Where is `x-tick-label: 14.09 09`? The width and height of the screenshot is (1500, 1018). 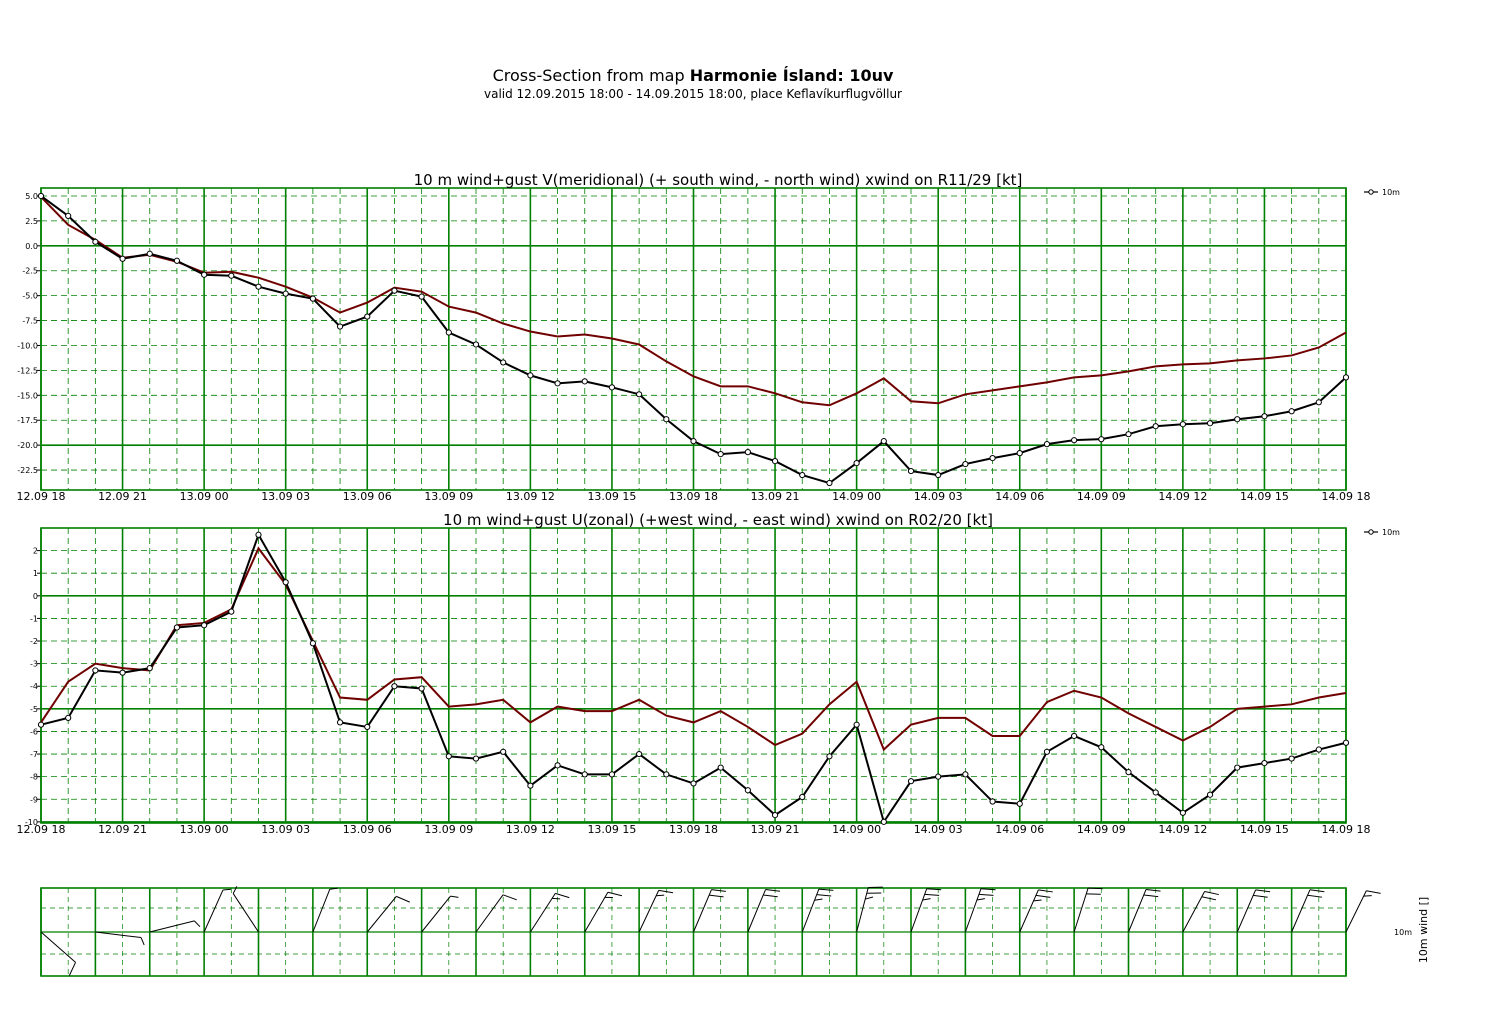
x-tick-label: 14.09 09 is located at coordinates (1101, 829).